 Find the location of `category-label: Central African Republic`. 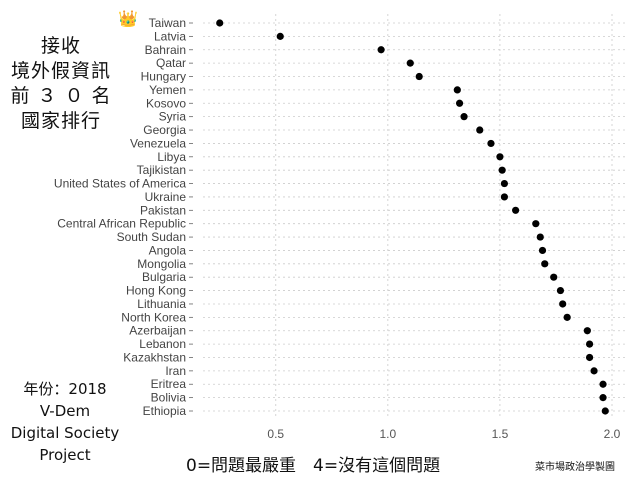

category-label: Central African Republic is located at coordinates (121, 224).